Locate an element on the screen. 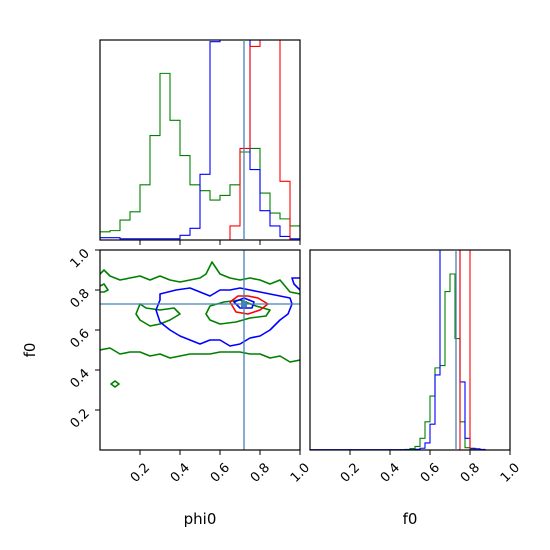 This screenshot has height=550, width=550. y-axis-label-f0: f0 is located at coordinates (30, 350).